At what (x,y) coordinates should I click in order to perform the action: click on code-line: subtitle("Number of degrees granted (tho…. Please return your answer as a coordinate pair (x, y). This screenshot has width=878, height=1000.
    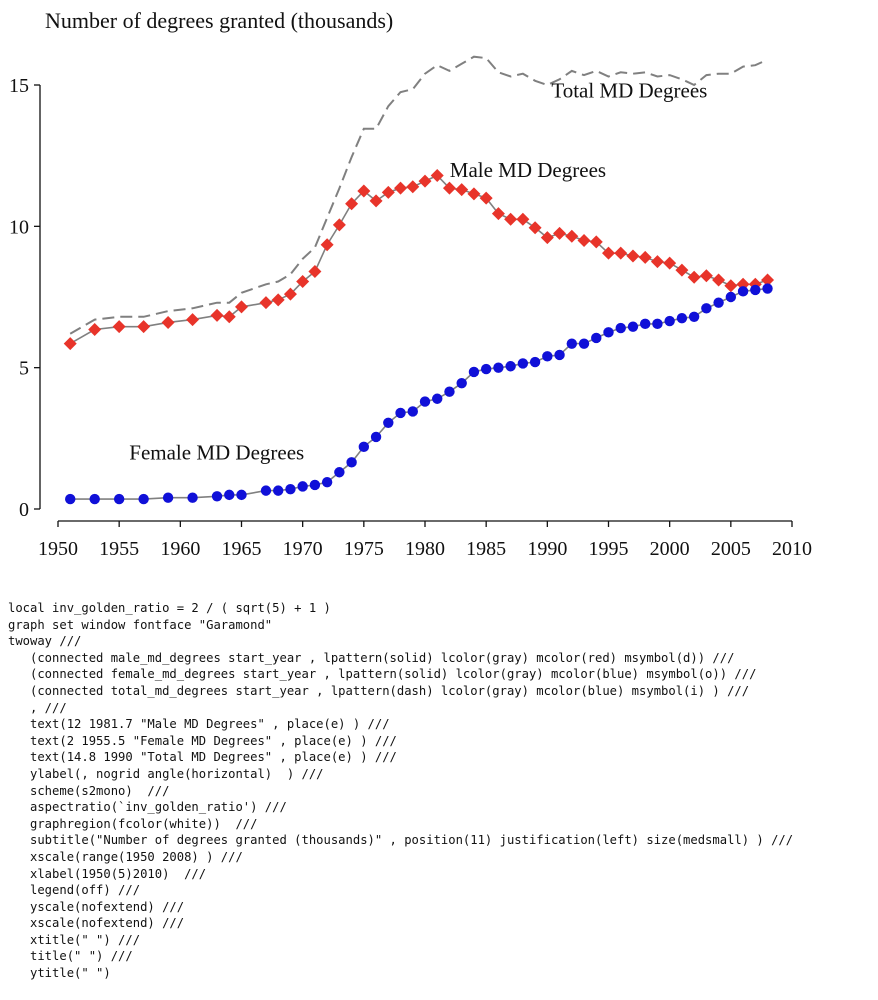
    Looking at the image, I should click on (401, 840).